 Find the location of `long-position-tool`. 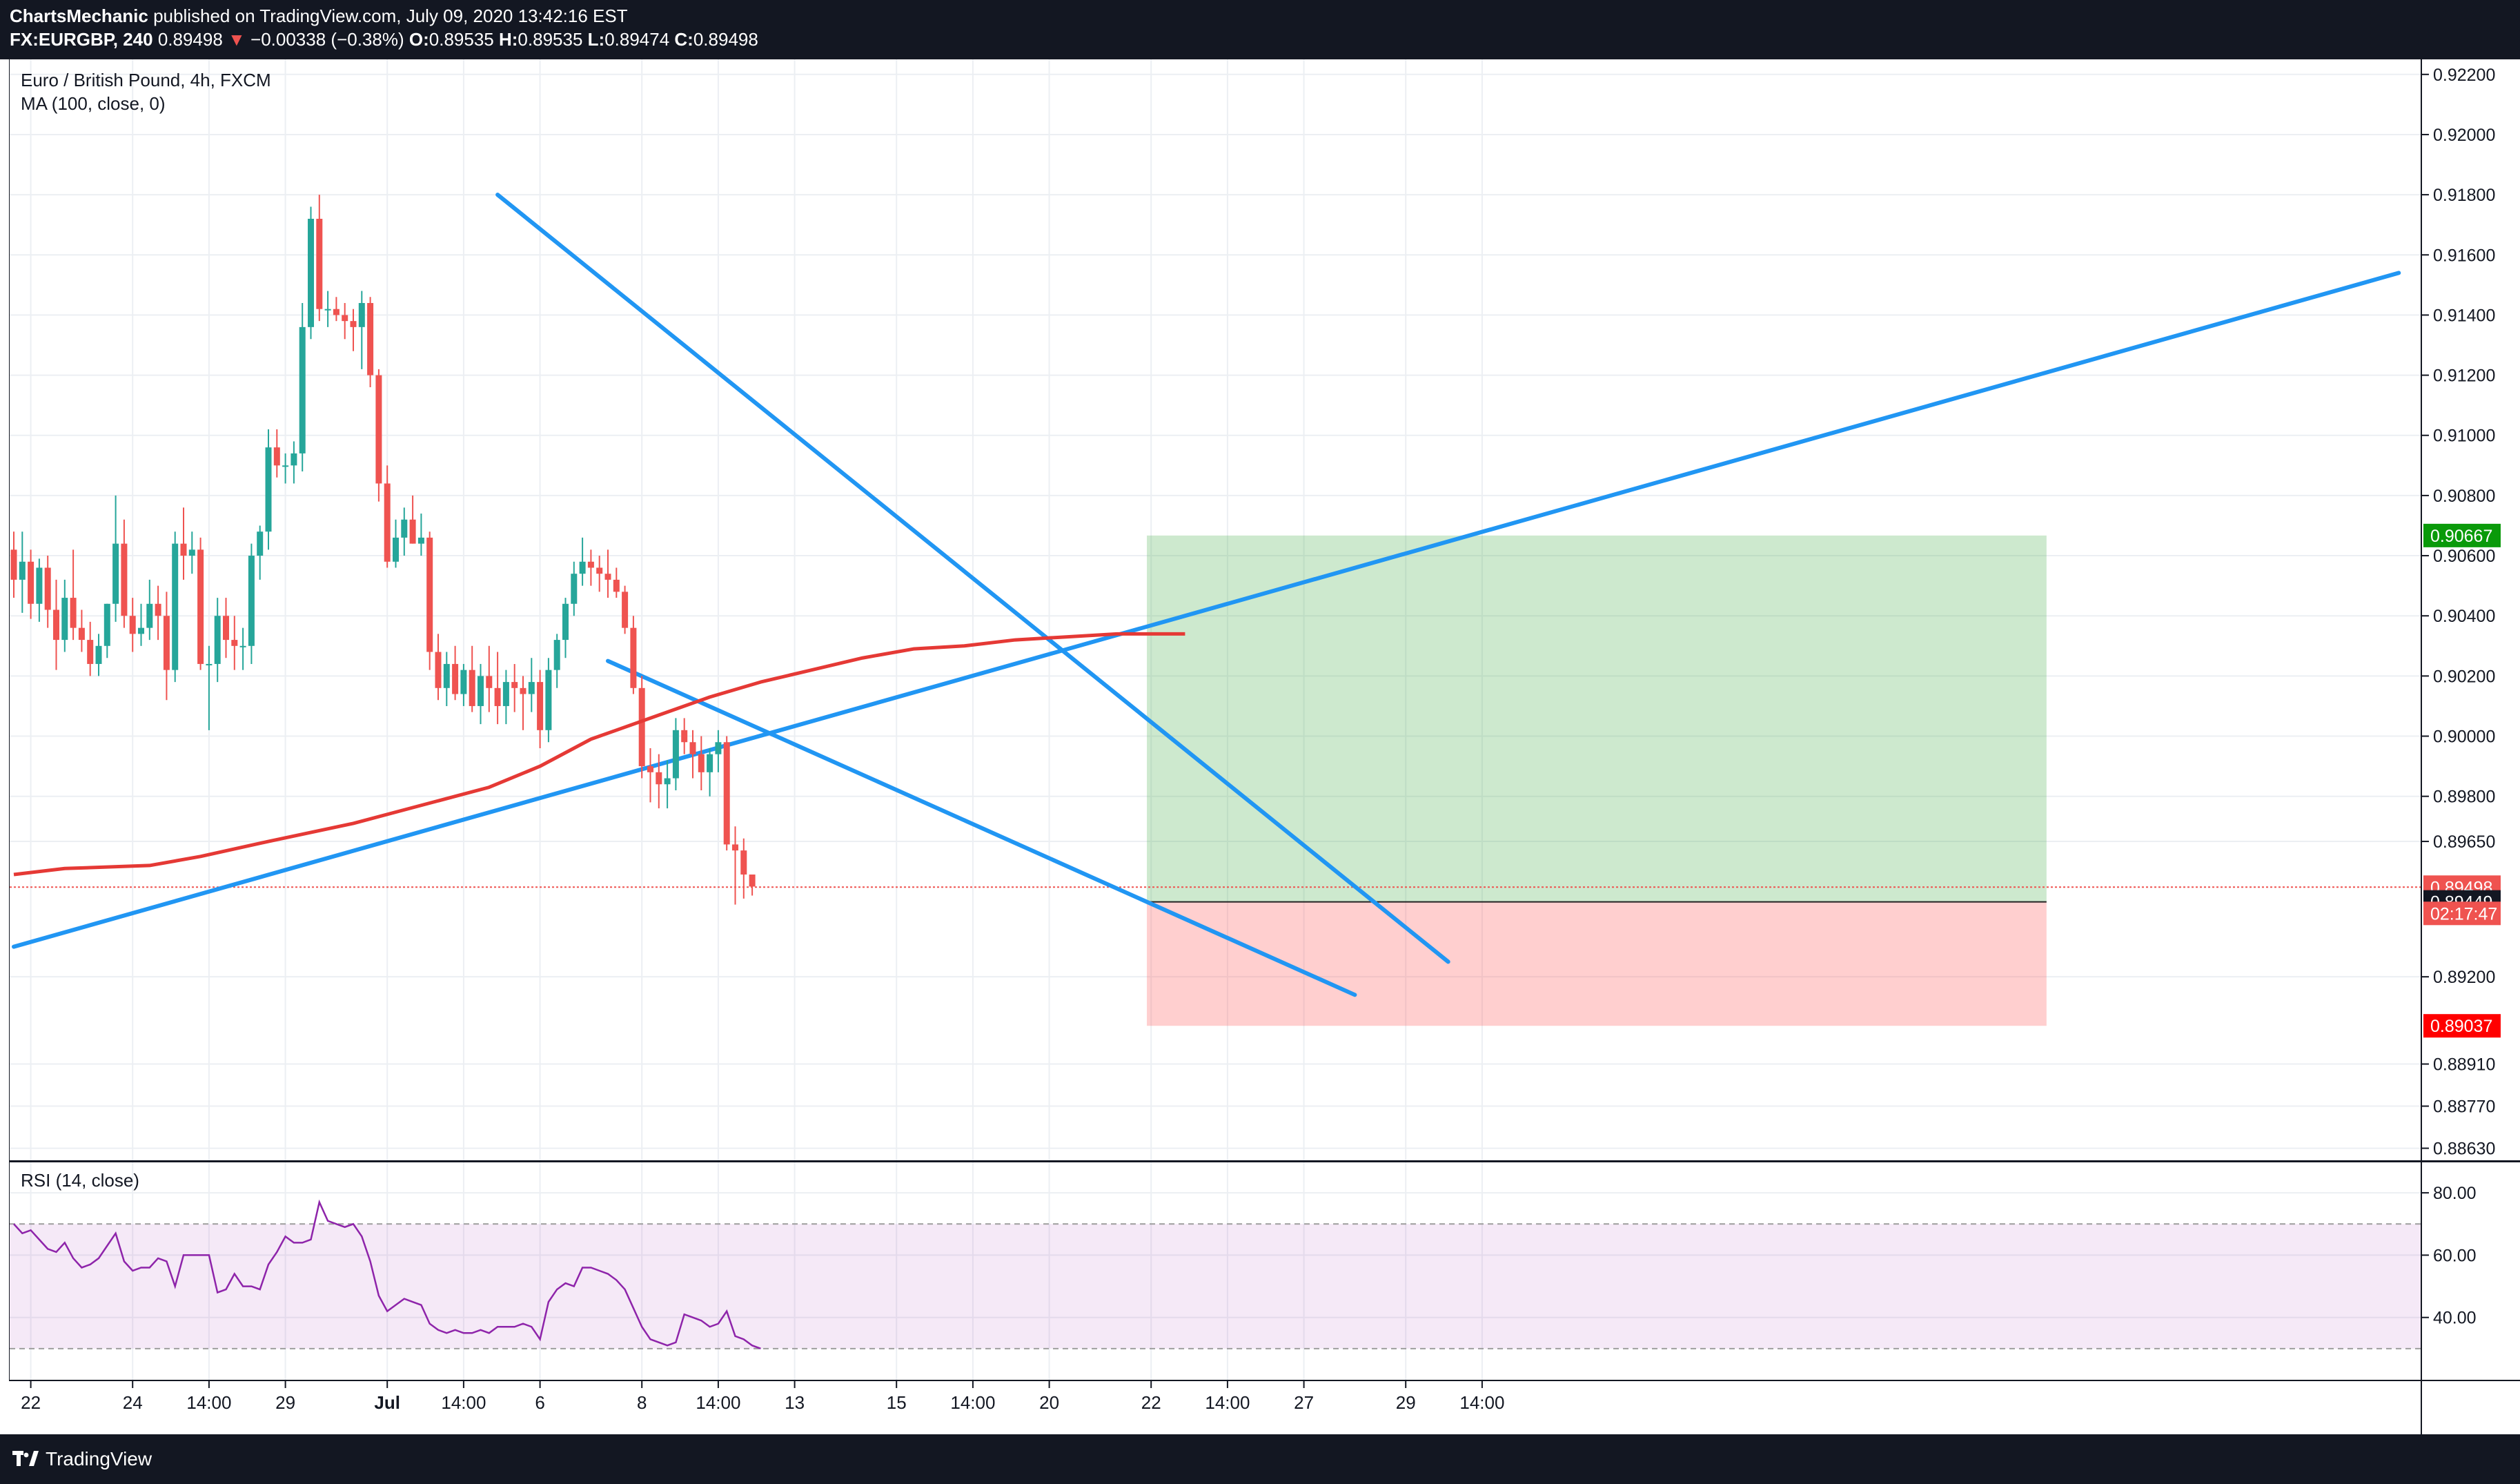

long-position-tool is located at coordinates (1597, 781).